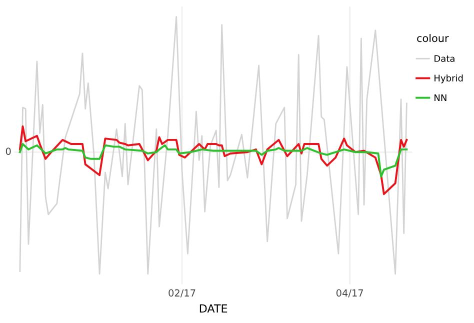 Image resolution: width=474 pixels, height=323 pixels. What do you see at coordinates (349, 293) in the screenshot?
I see `x-tick-label: 04/17` at bounding box center [349, 293].